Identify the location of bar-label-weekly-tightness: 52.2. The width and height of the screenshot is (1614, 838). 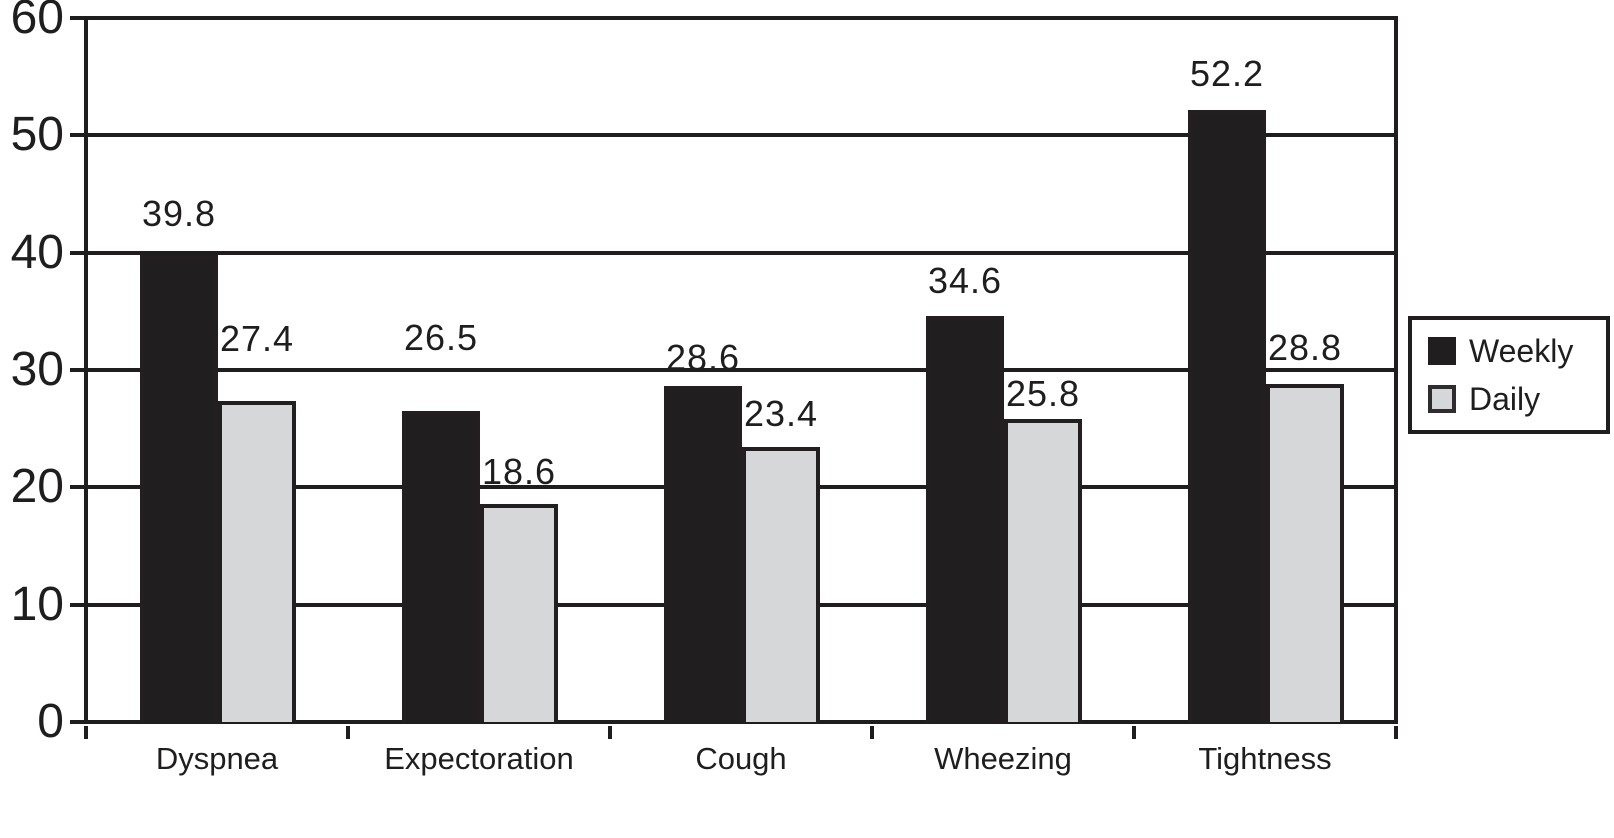
(1227, 73).